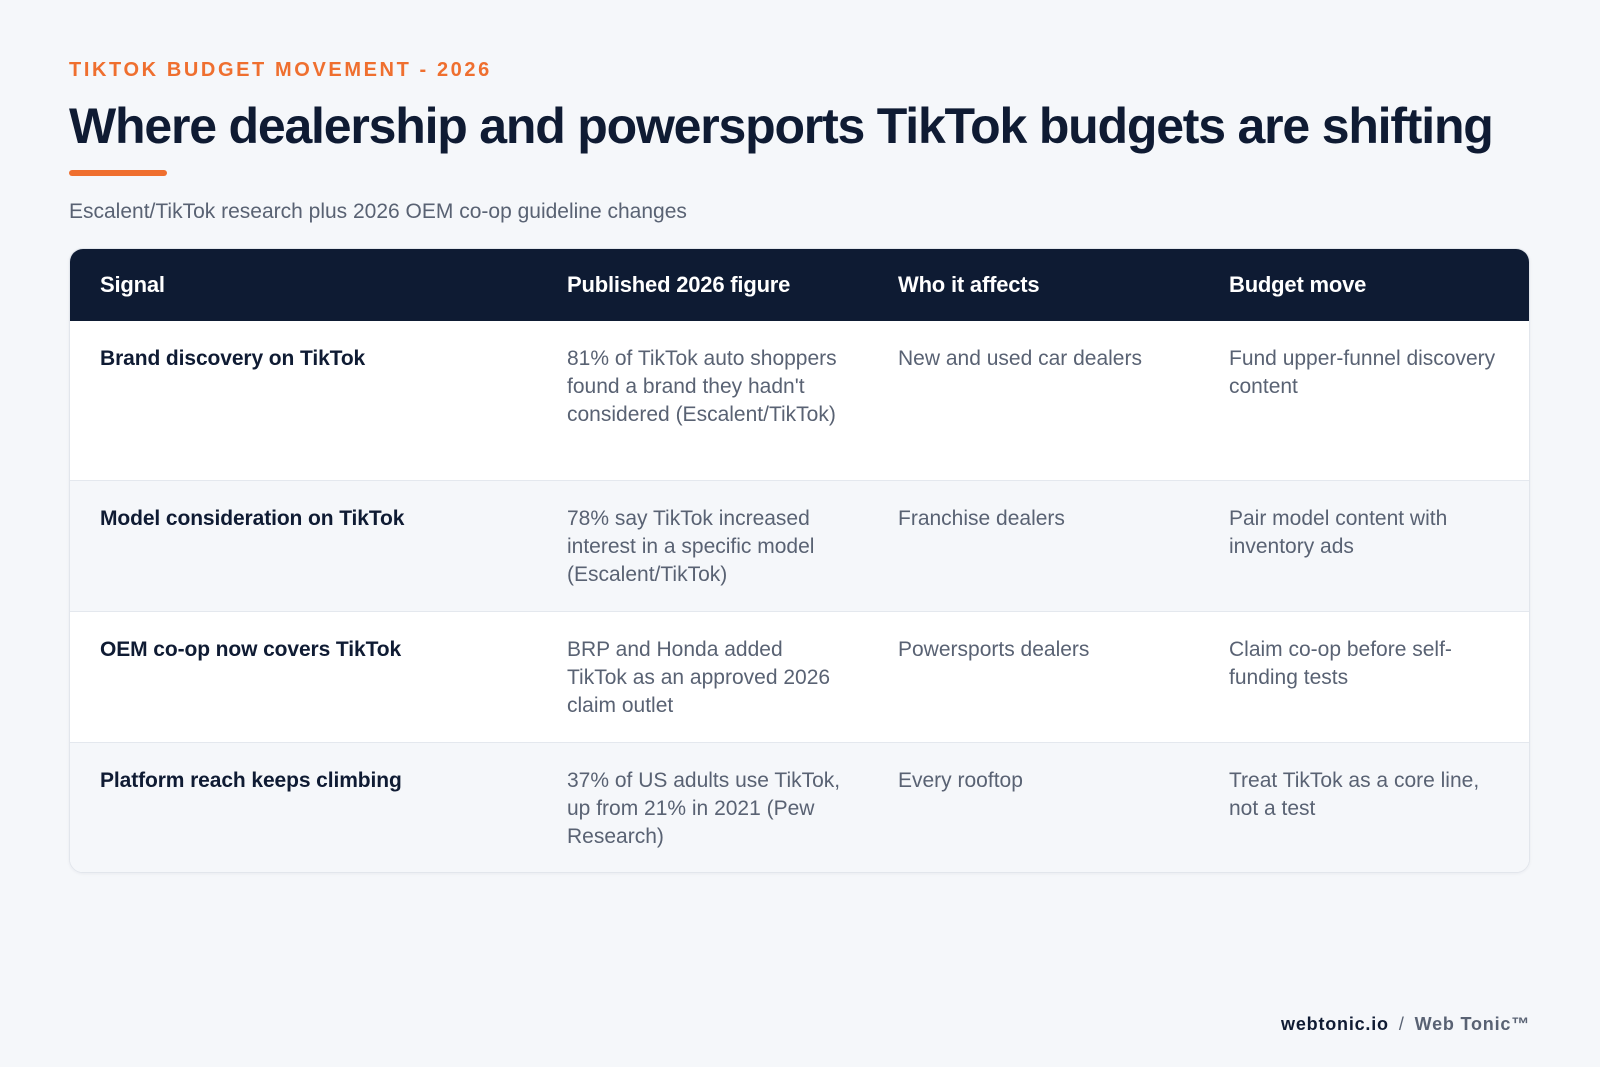  What do you see at coordinates (1354, 794) in the screenshot?
I see `move-cell: Treat TikTok as a core line, not a test` at bounding box center [1354, 794].